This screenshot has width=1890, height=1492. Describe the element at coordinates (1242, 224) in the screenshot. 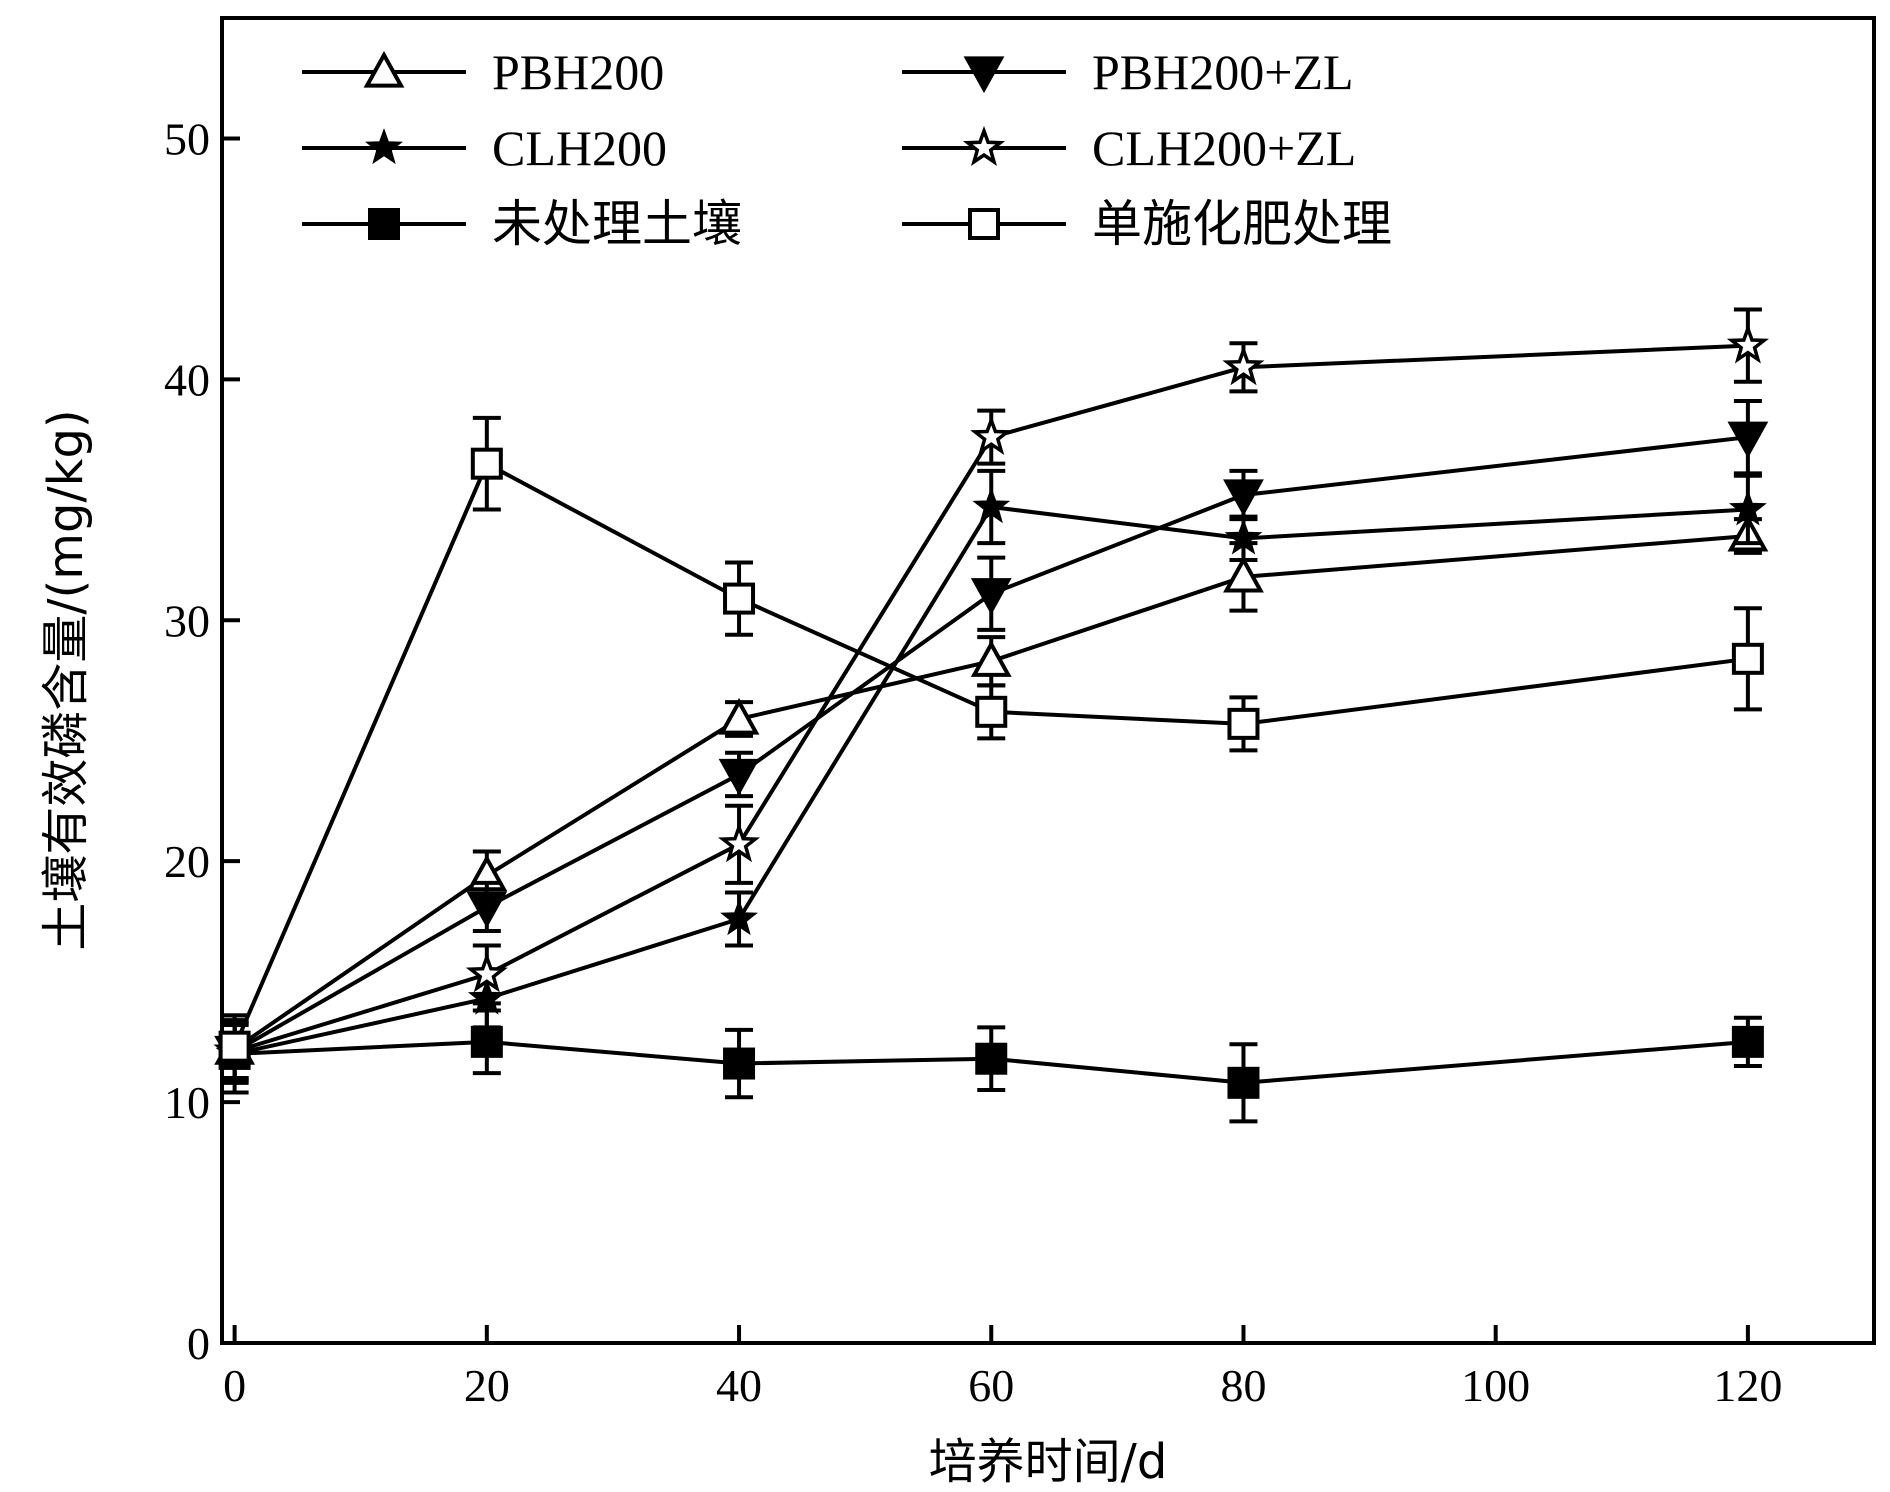

I see `legend-label: 单施化肥处理` at that location.